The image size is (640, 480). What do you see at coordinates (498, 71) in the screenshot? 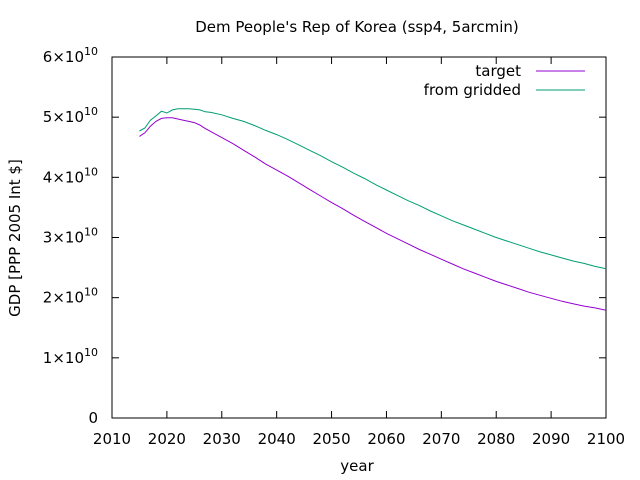
I see `legend-label: target` at bounding box center [498, 71].